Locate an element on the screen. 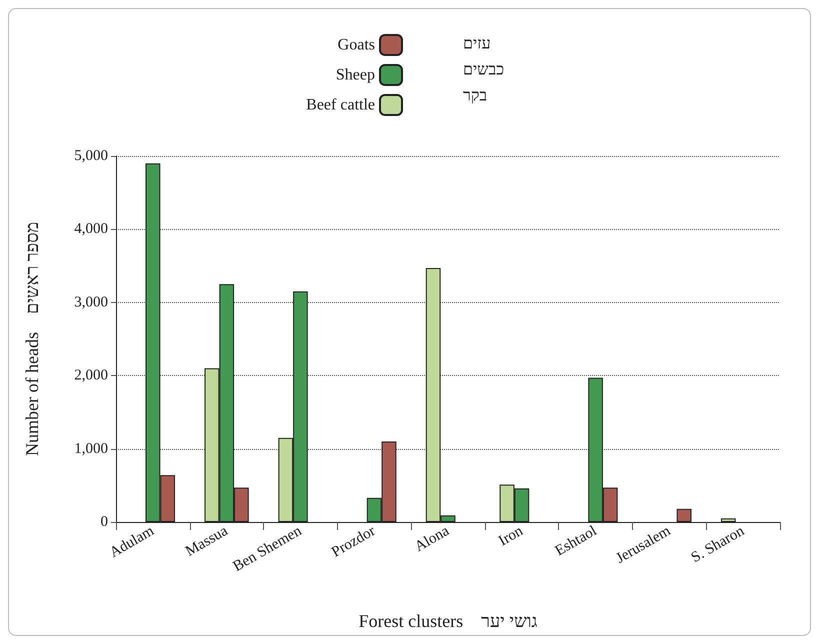  y-tick-label: 5,000 is located at coordinates (91, 156).